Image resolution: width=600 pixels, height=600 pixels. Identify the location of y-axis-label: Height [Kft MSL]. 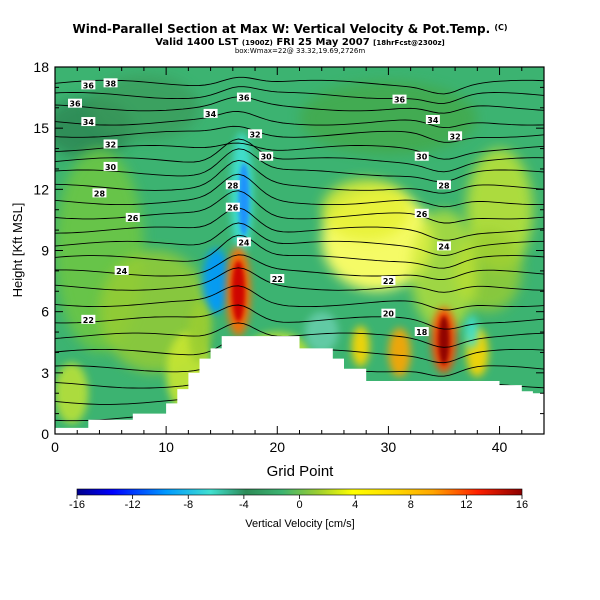
(17, 250).